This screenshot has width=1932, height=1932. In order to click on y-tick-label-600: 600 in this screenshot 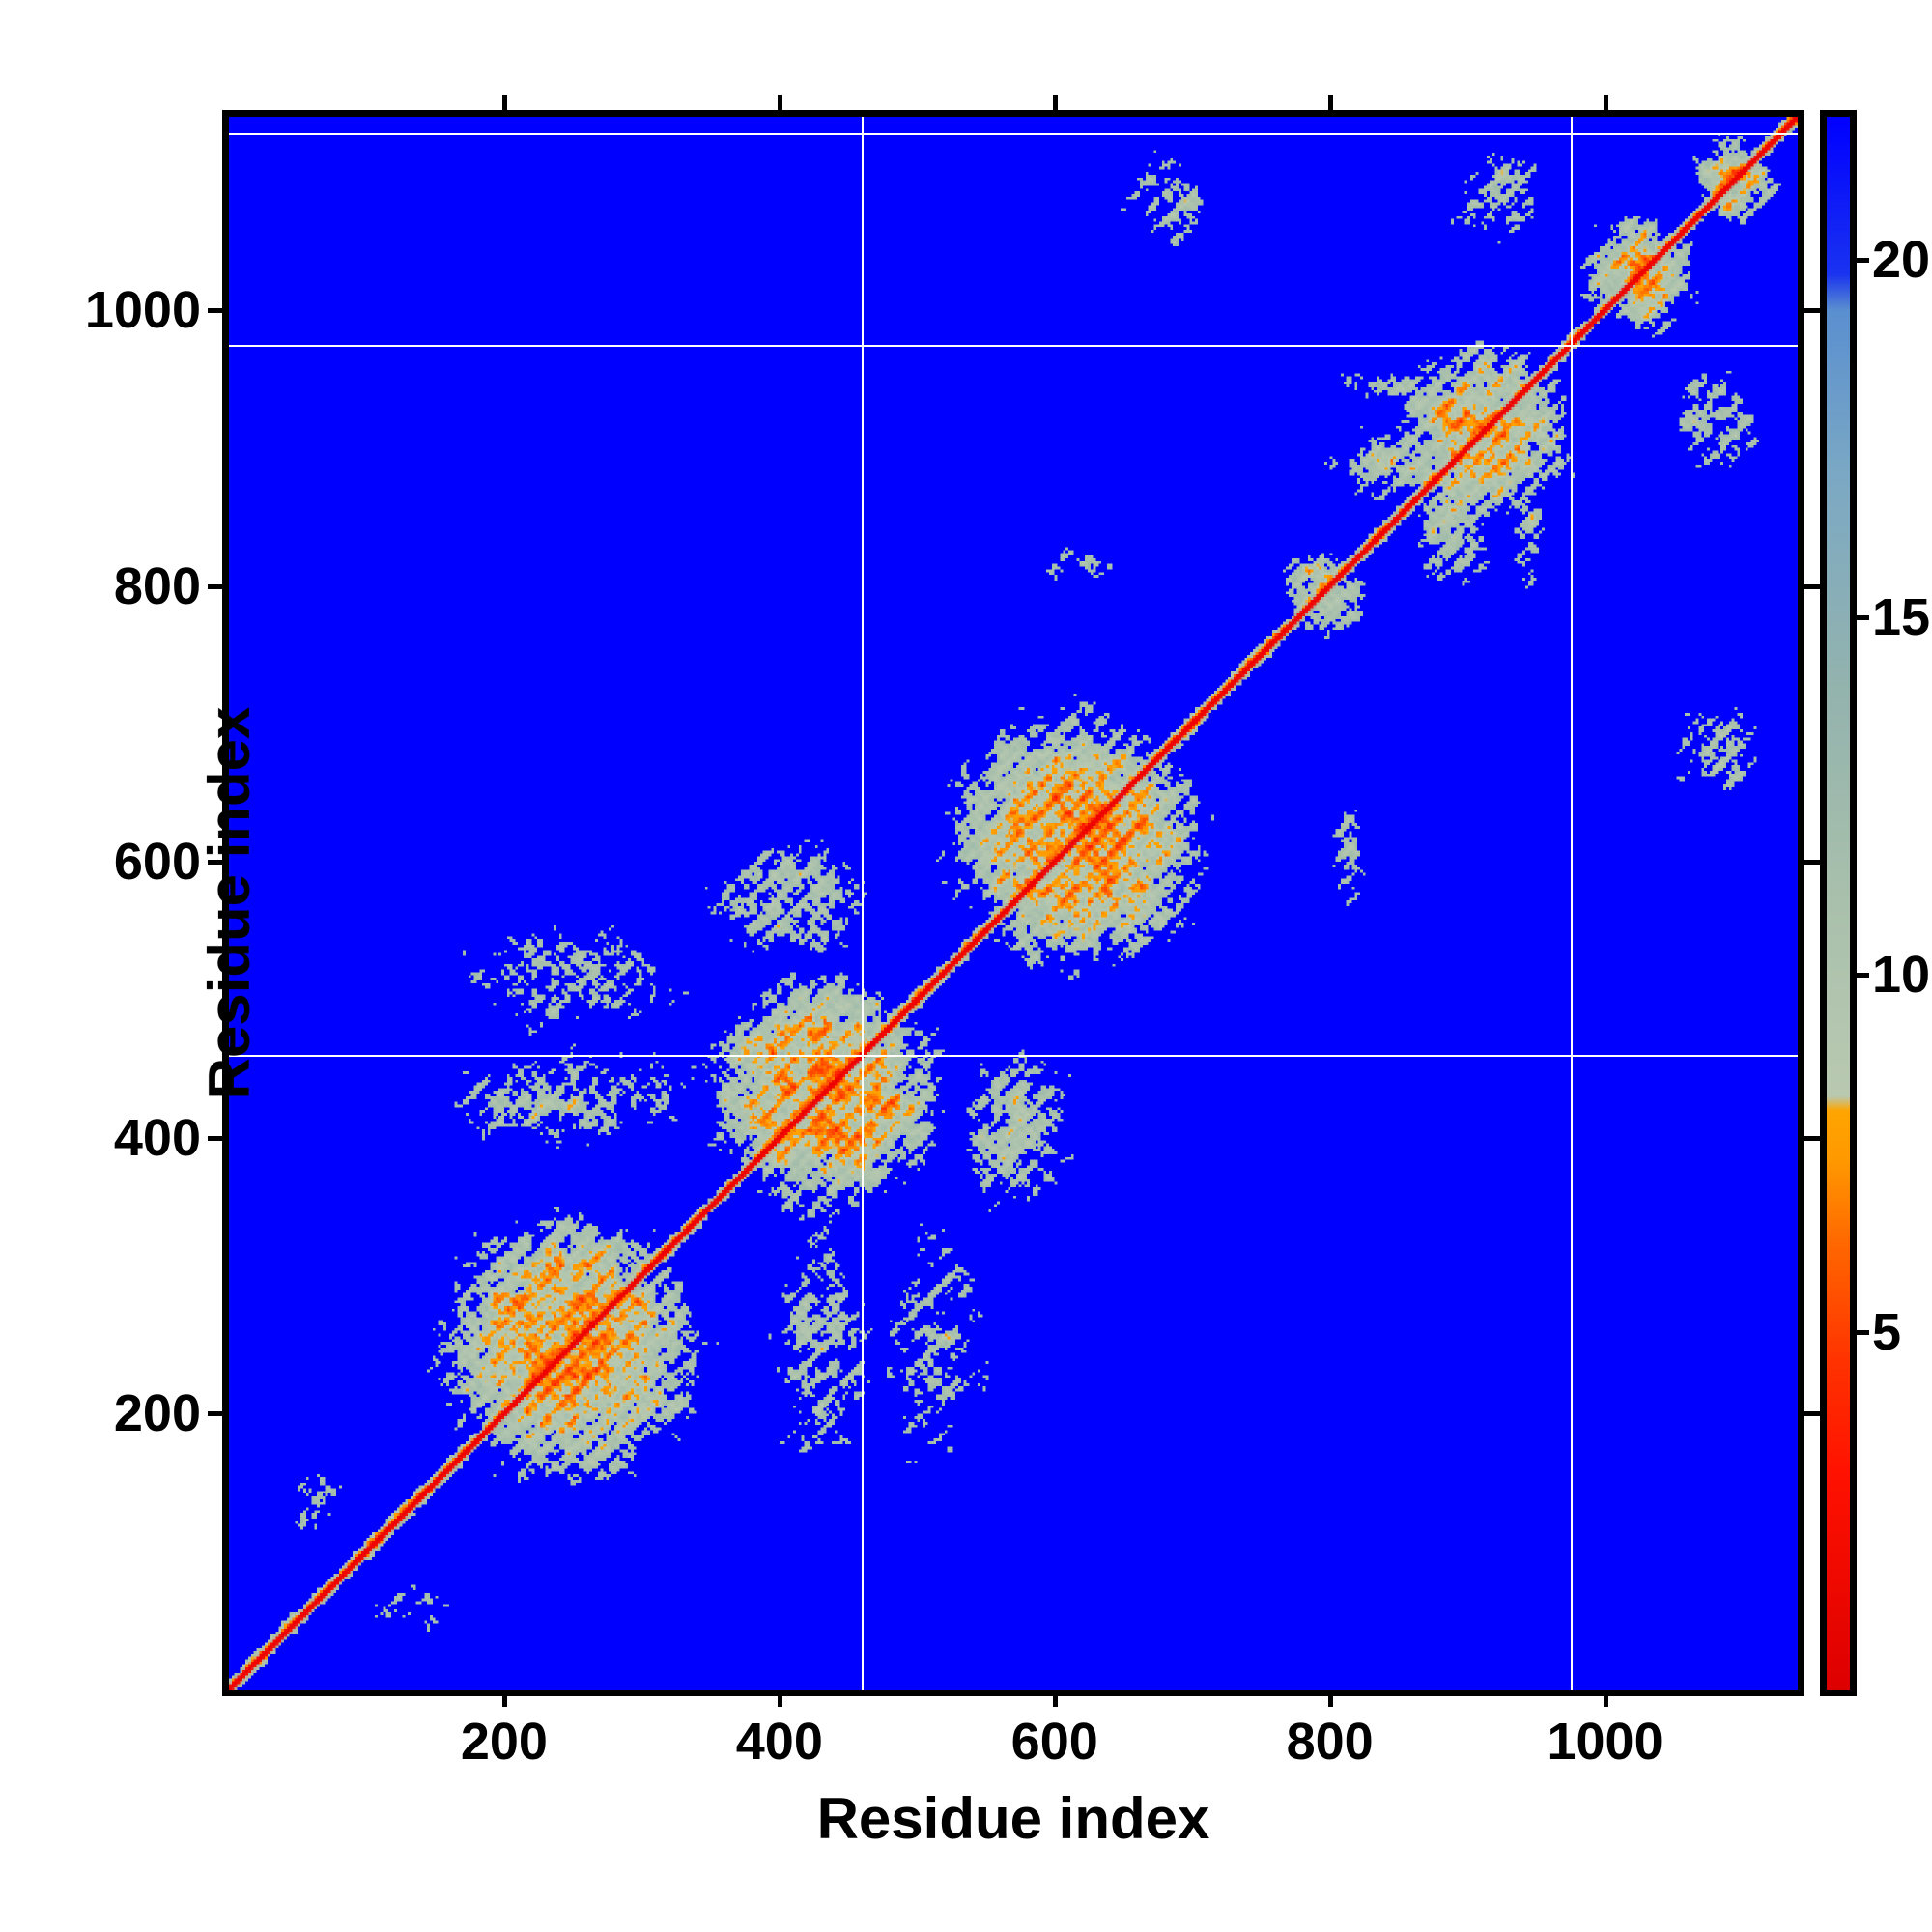, I will do `click(157, 862)`.